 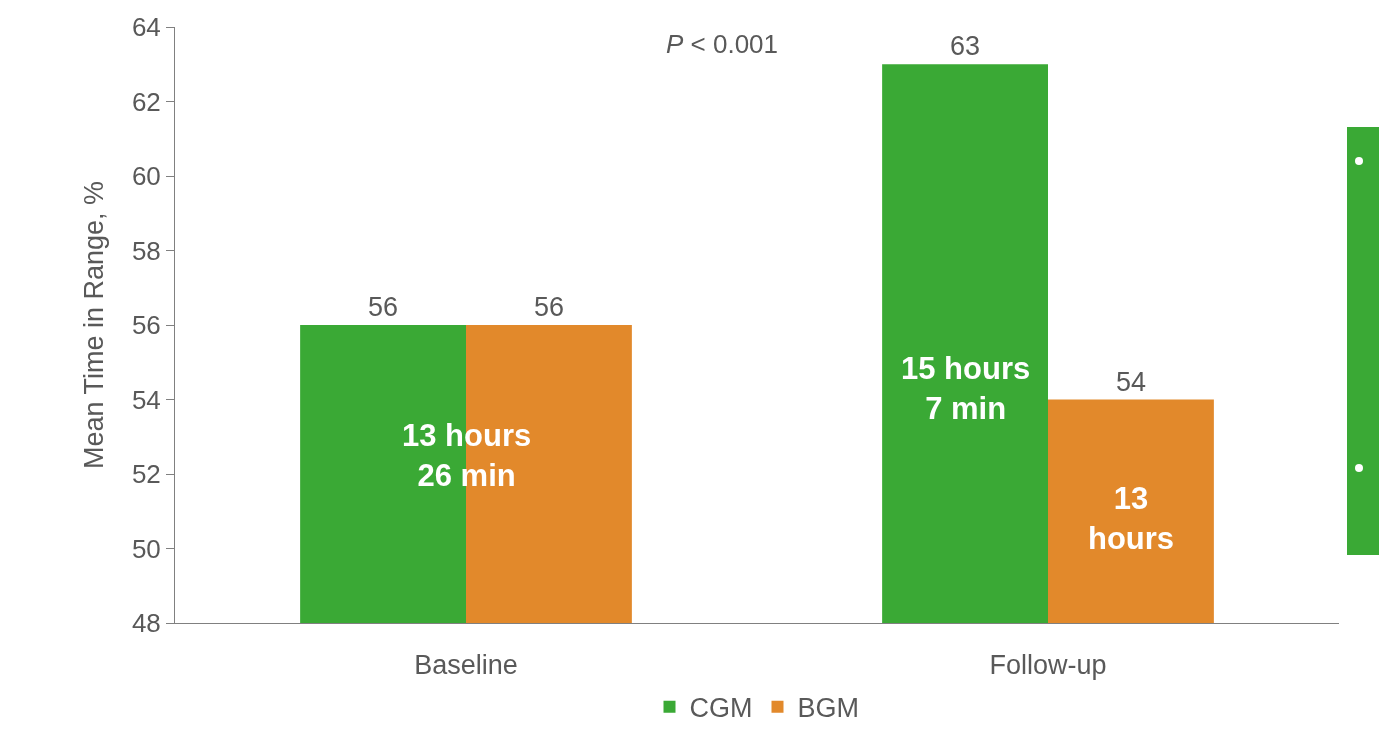 What do you see at coordinates (722, 44) in the screenshot?
I see `annotation: P < 0.001` at bounding box center [722, 44].